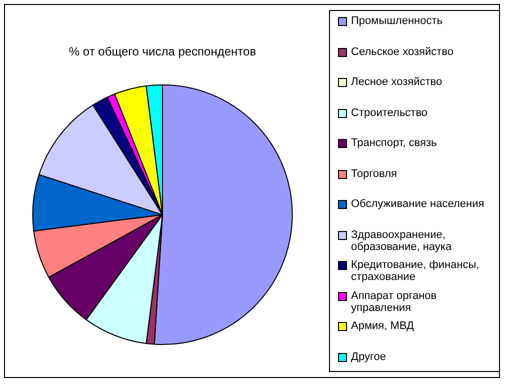 The height and width of the screenshot is (384, 506). I want to click on legend-label: Аппарат органов управления, so click(394, 302).